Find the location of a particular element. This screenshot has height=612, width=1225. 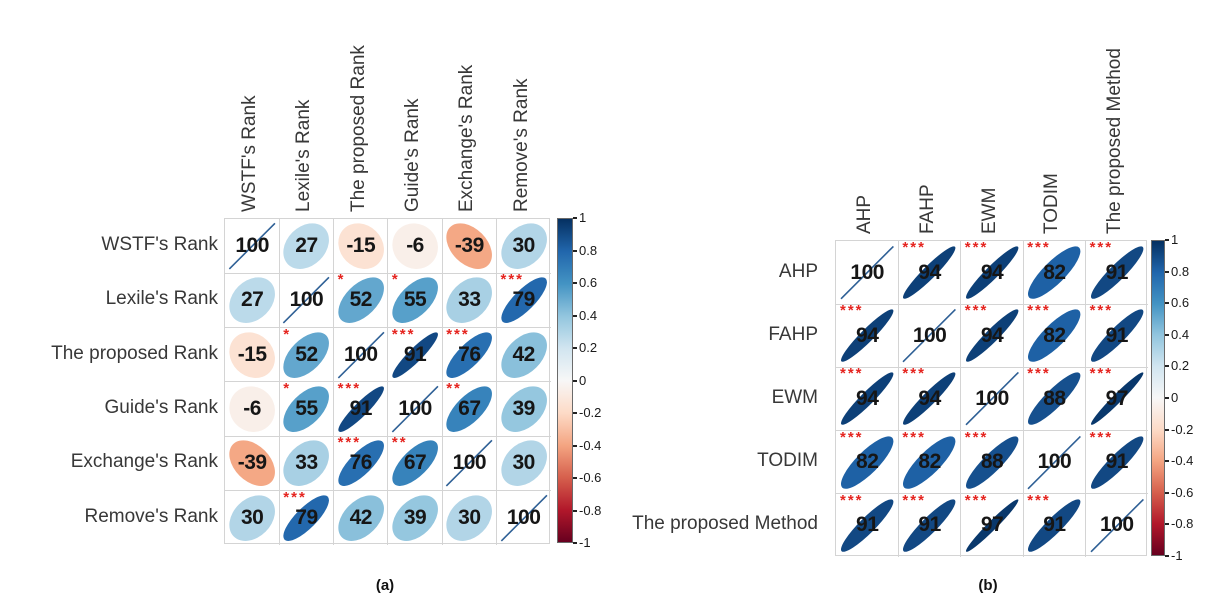

row-label: The proposed Rank is located at coordinates (134, 353).